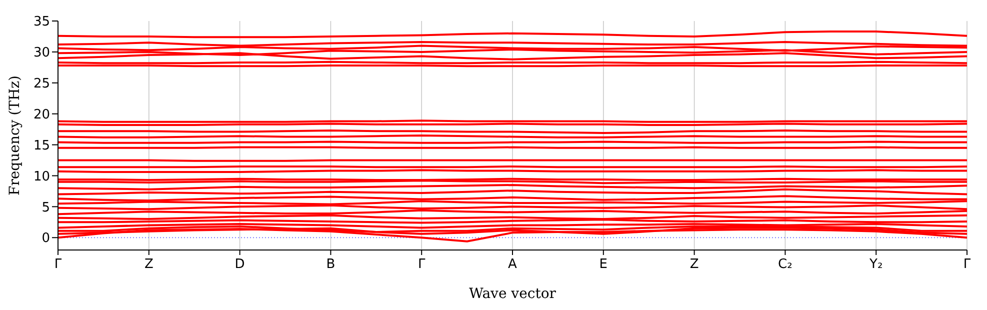 This screenshot has width=987, height=310. I want to click on x-axis-title: Wave vector, so click(512, 294).